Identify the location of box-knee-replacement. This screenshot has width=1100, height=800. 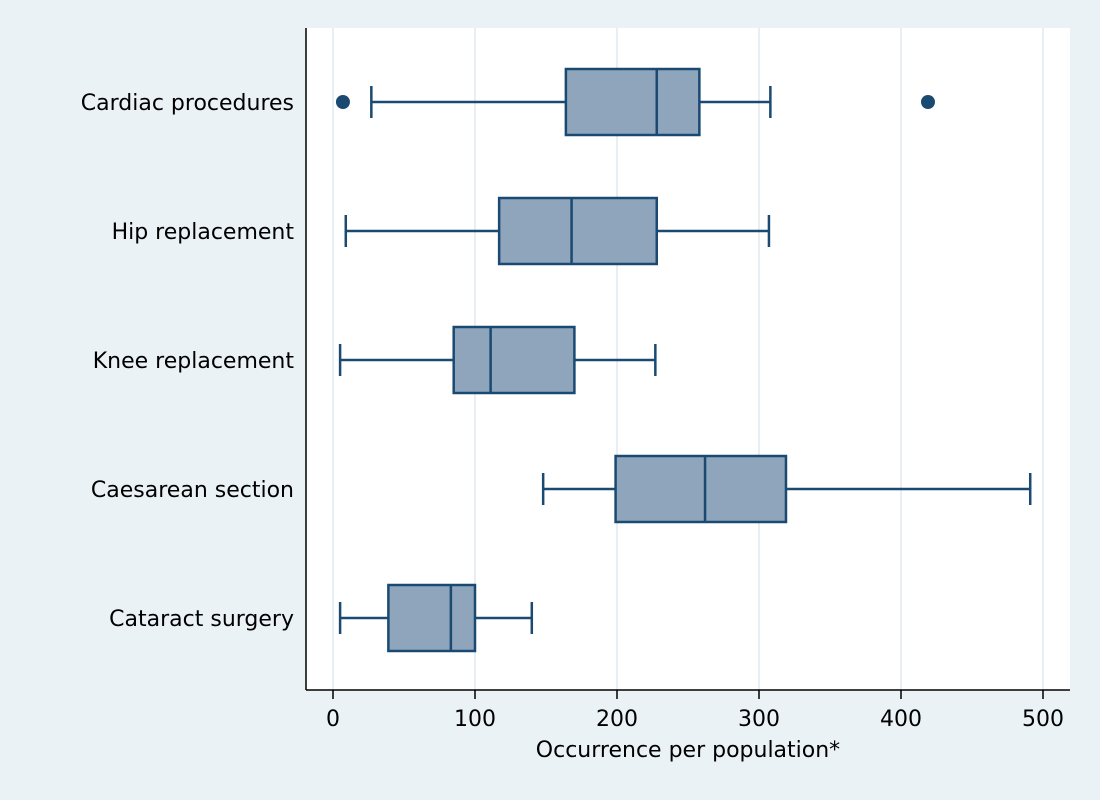
(497, 360).